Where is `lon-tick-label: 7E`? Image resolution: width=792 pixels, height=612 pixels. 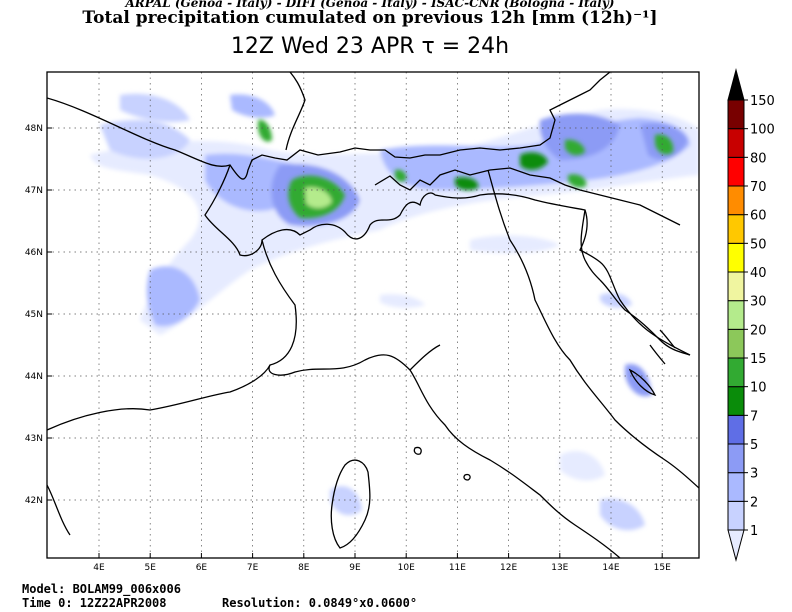
lon-tick-label: 7E is located at coordinates (253, 568).